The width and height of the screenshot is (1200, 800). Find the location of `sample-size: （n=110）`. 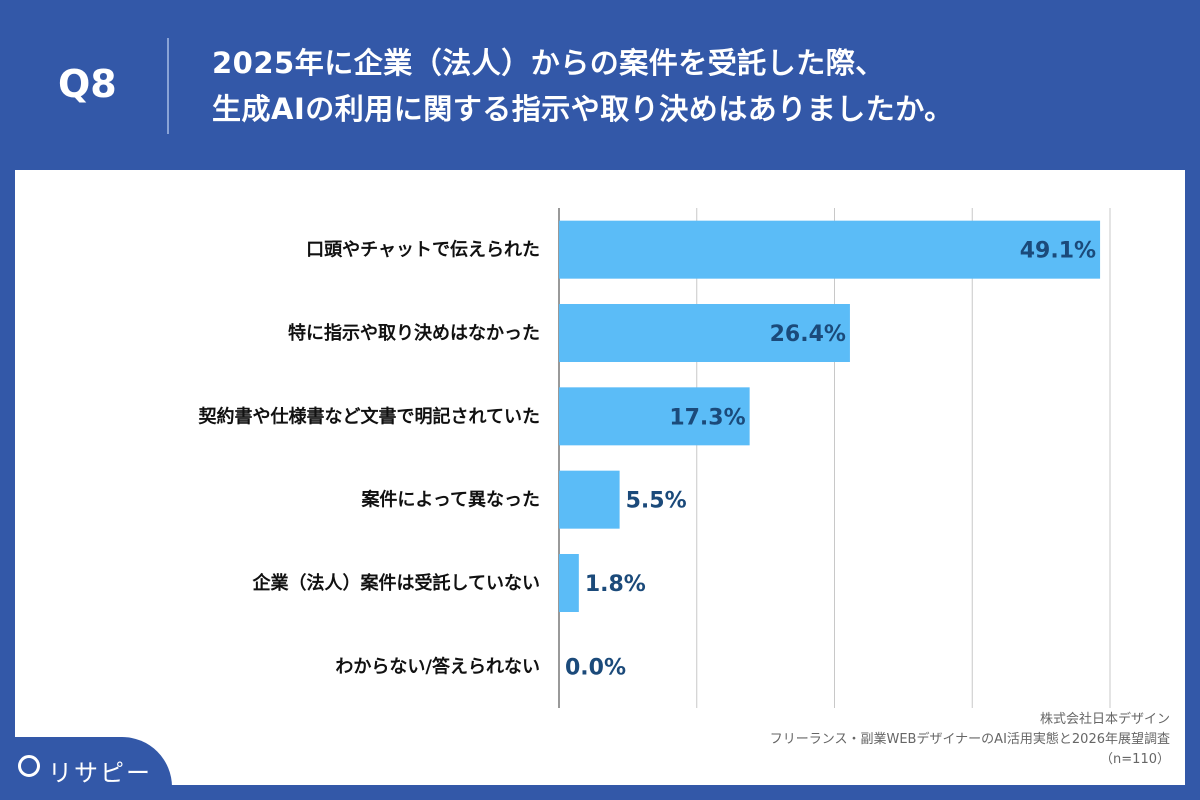

sample-size: （n=110） is located at coordinates (1135, 759).